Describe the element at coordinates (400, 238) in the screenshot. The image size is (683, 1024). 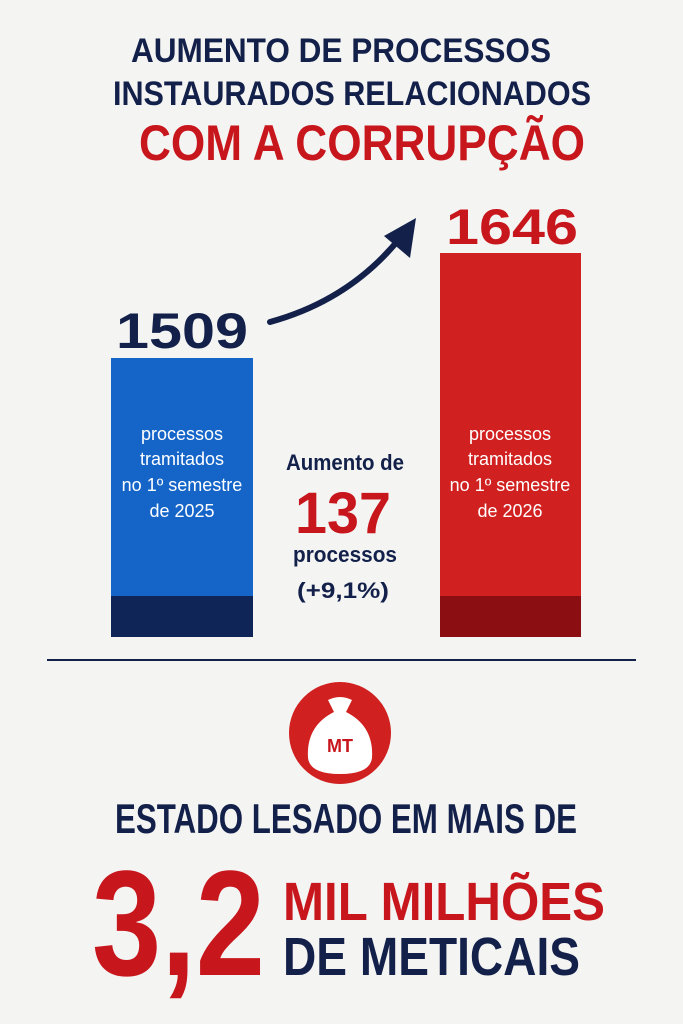
I see `arrow-head` at that location.